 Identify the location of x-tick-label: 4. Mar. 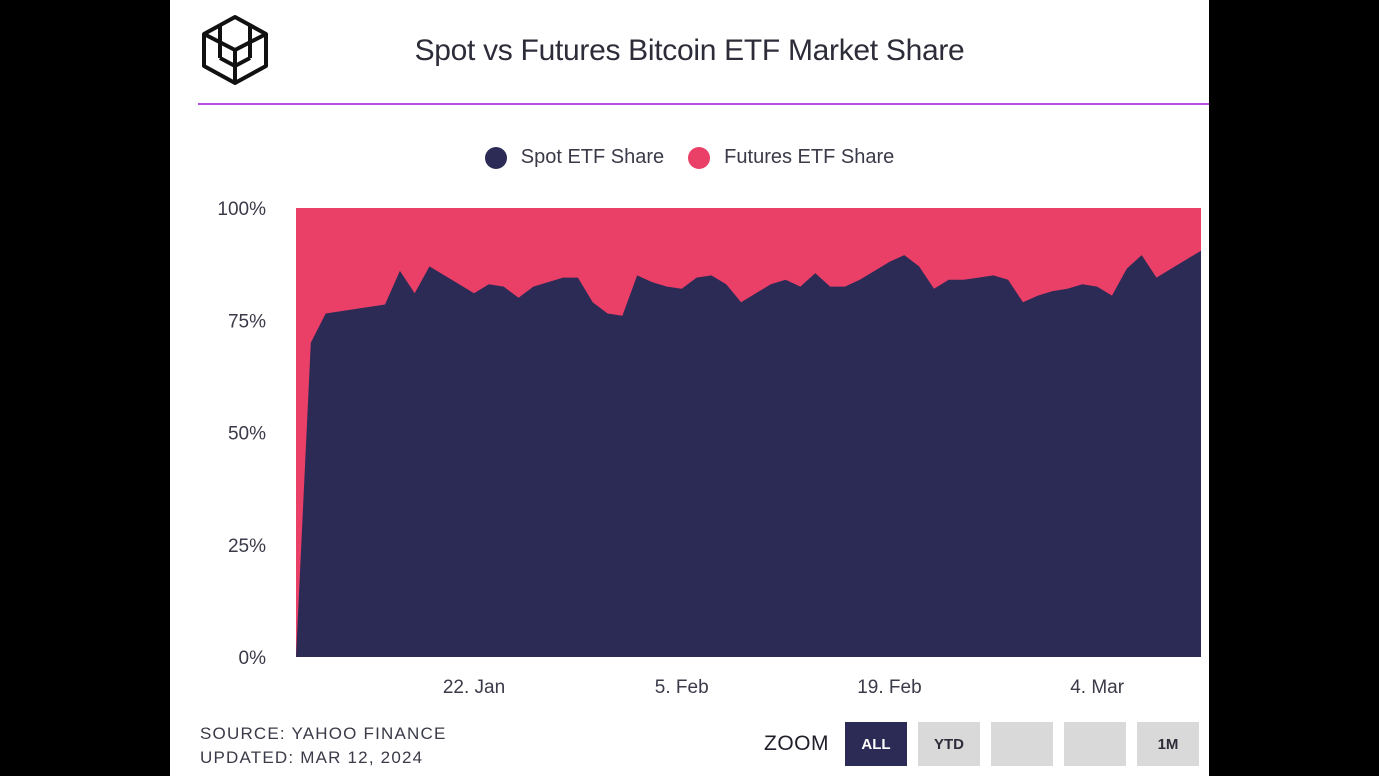
(1097, 687).